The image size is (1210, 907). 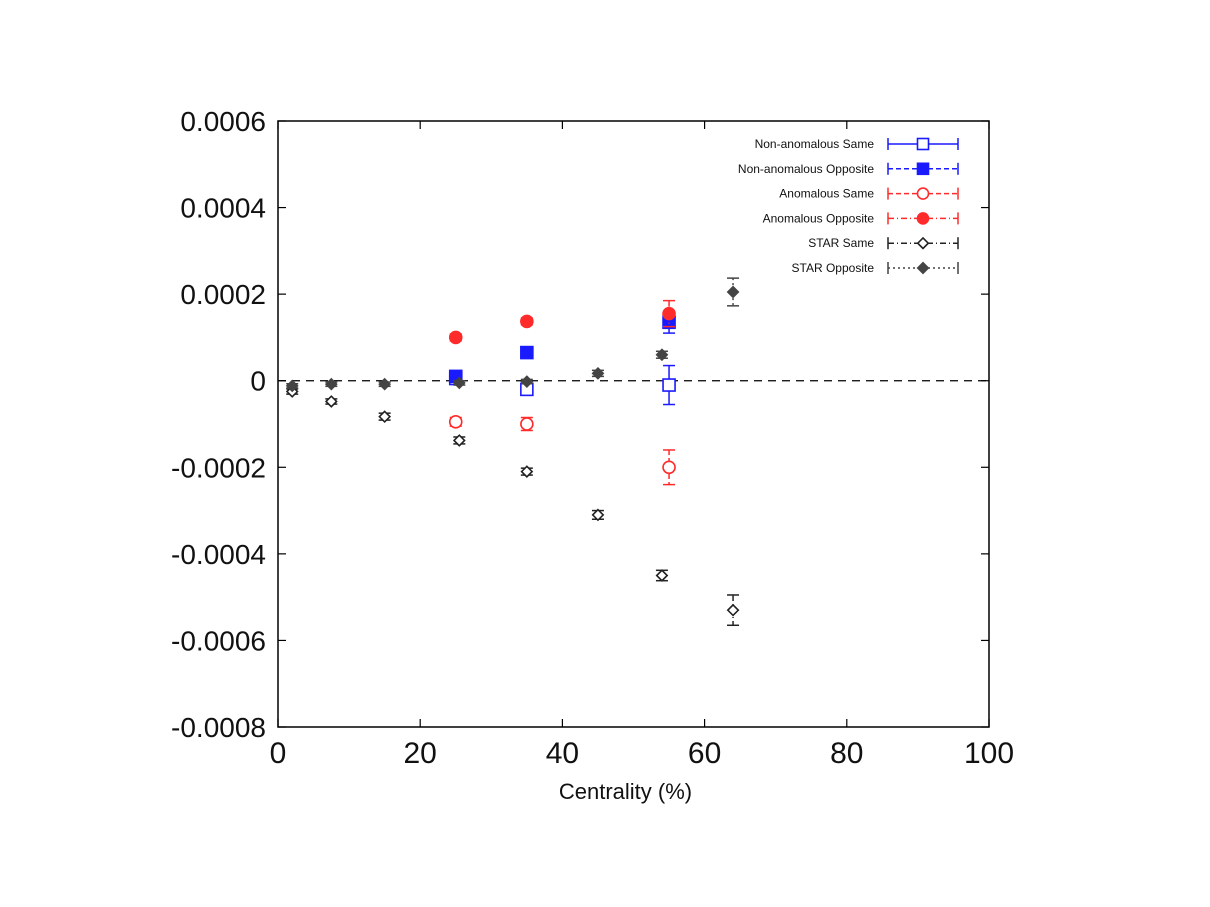 I want to click on series-star-same, so click(x=512, y=506).